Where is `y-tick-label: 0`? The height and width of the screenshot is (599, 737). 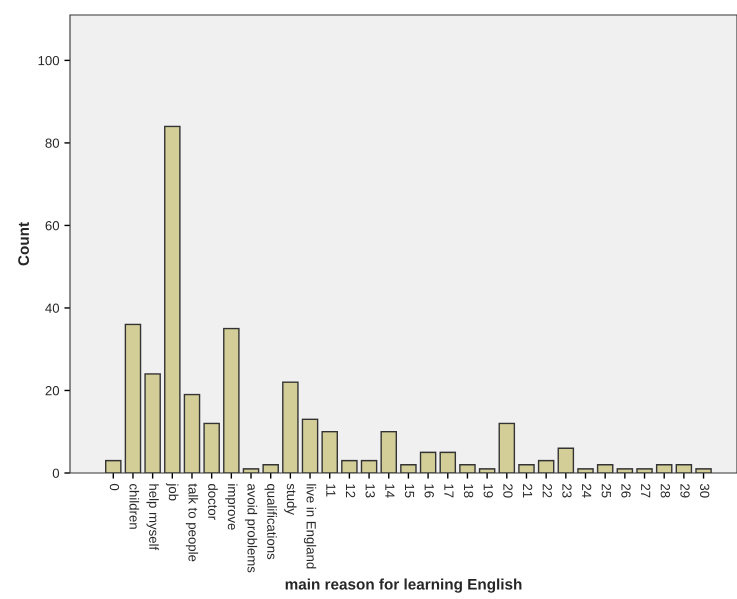
y-tick-label: 0 is located at coordinates (56, 473).